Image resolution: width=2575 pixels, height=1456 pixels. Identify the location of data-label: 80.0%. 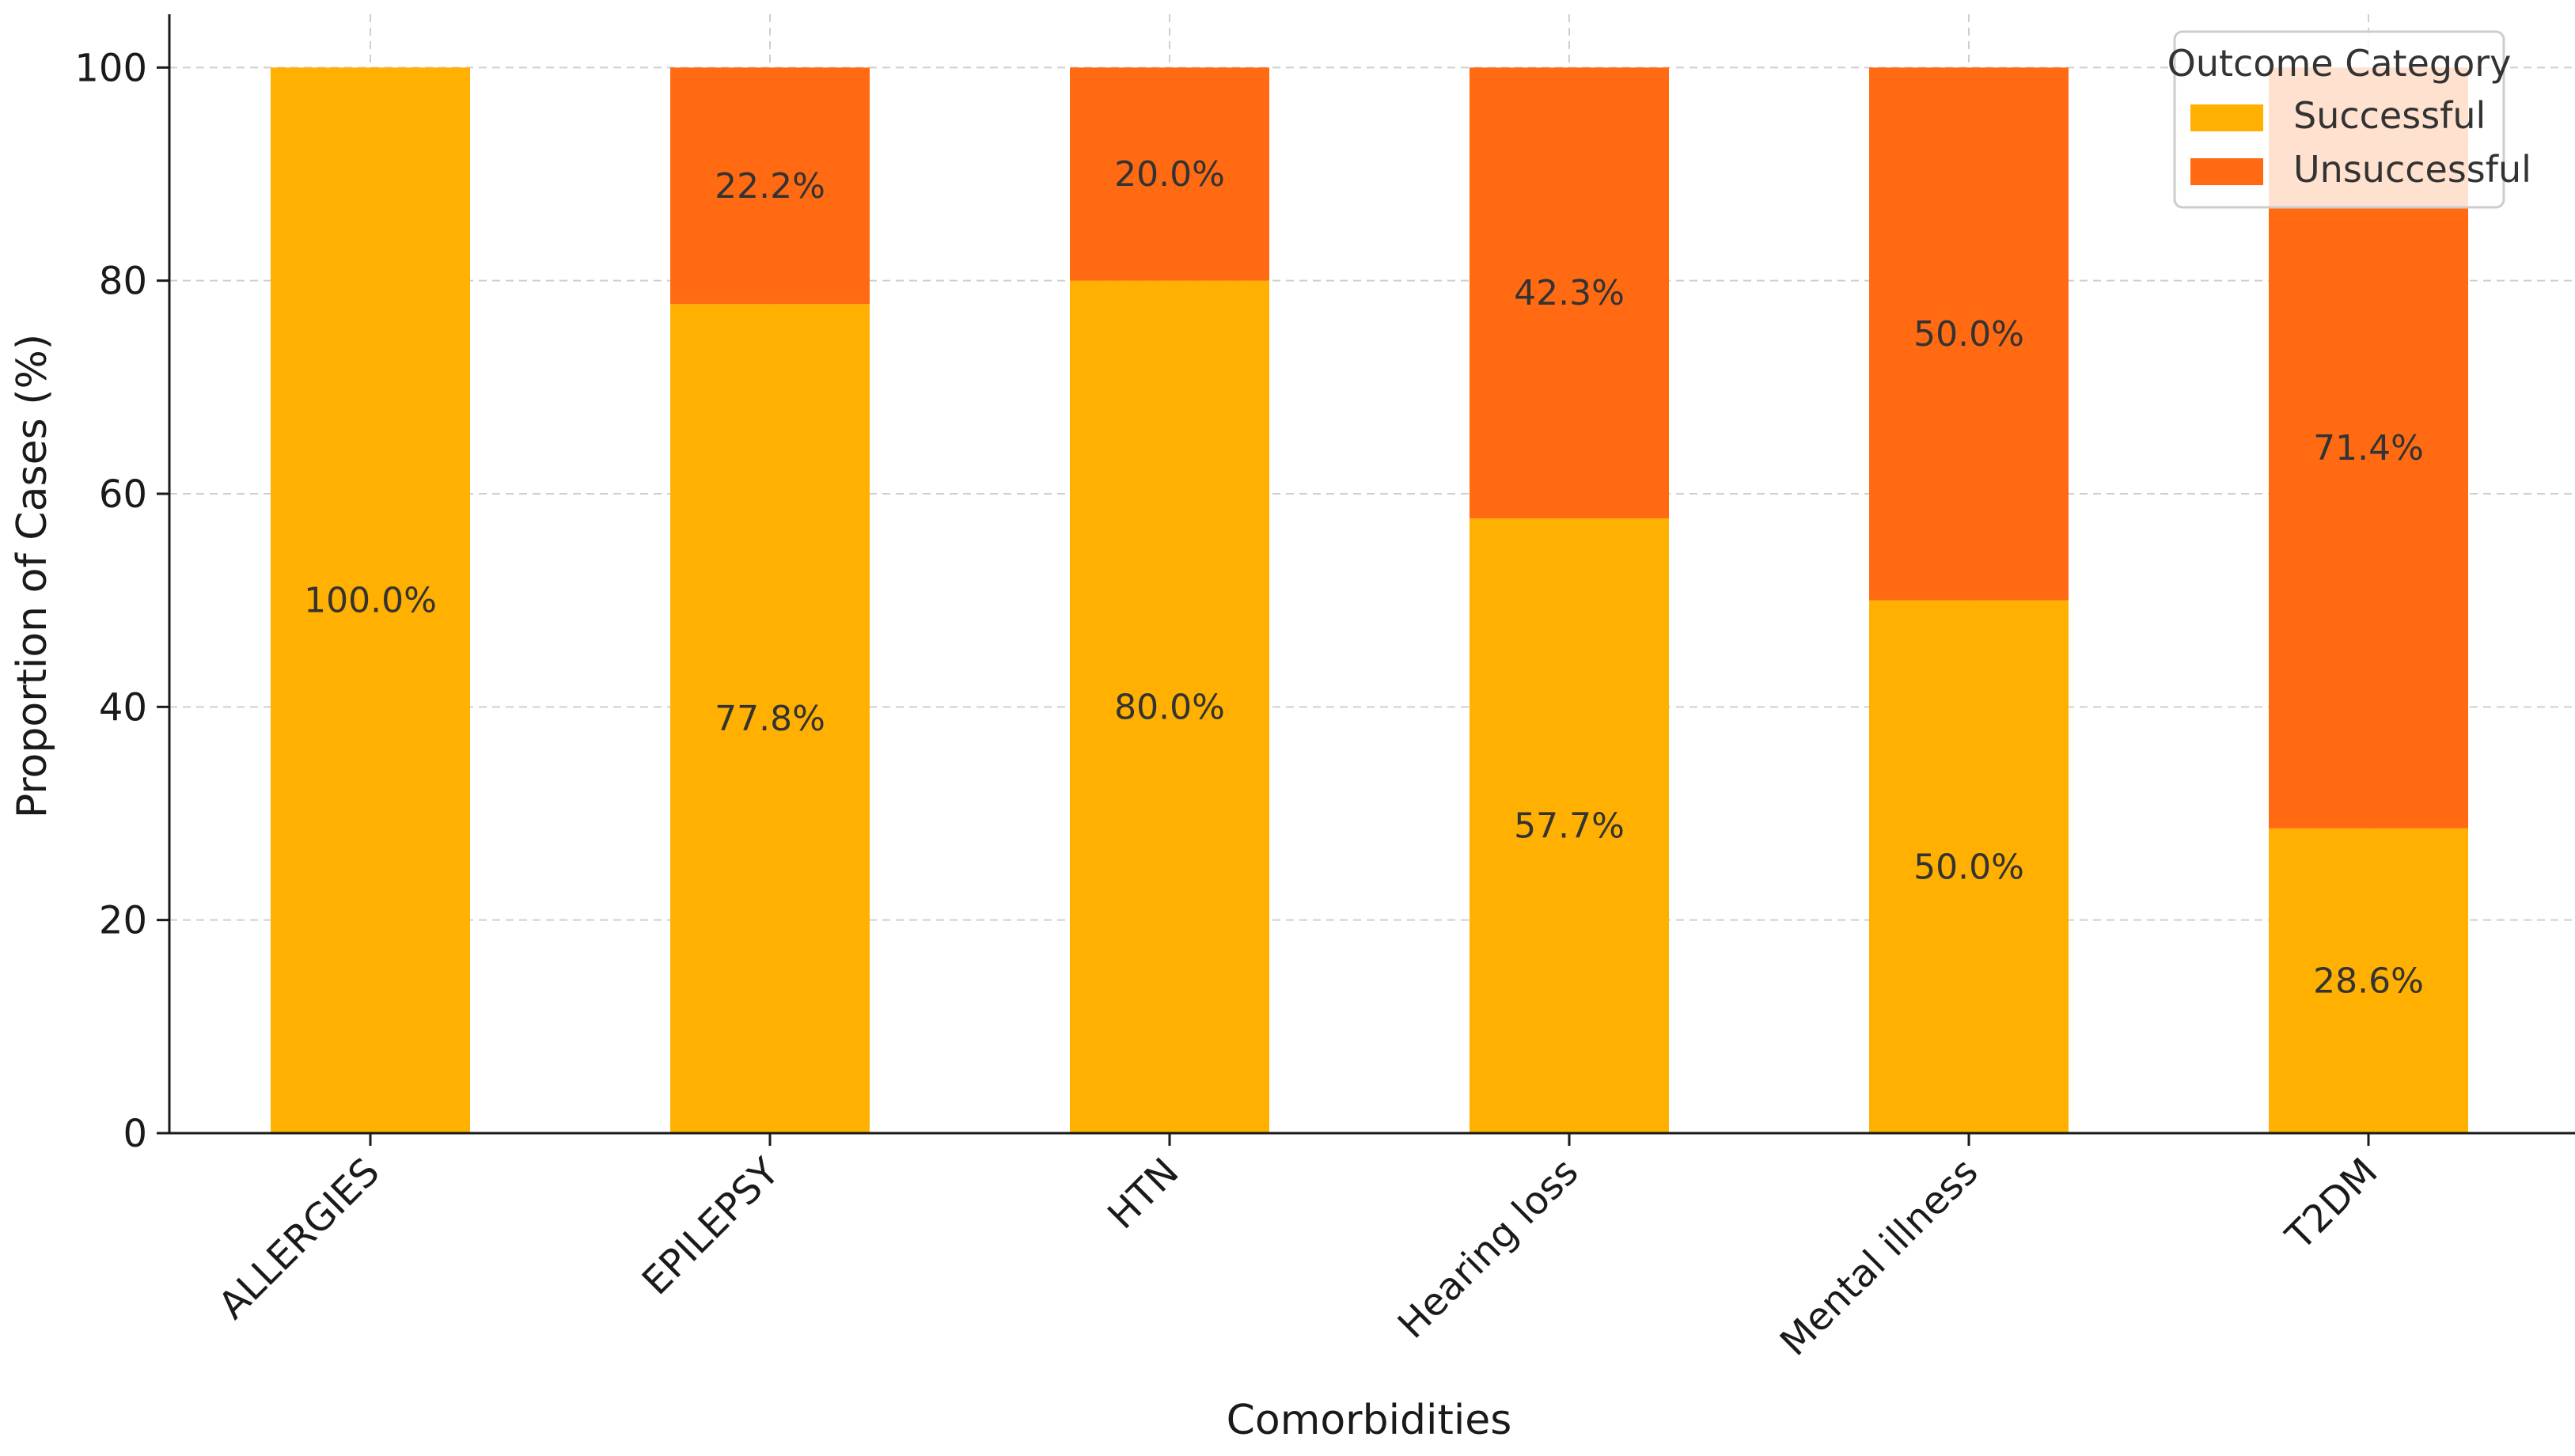
(1169, 707).